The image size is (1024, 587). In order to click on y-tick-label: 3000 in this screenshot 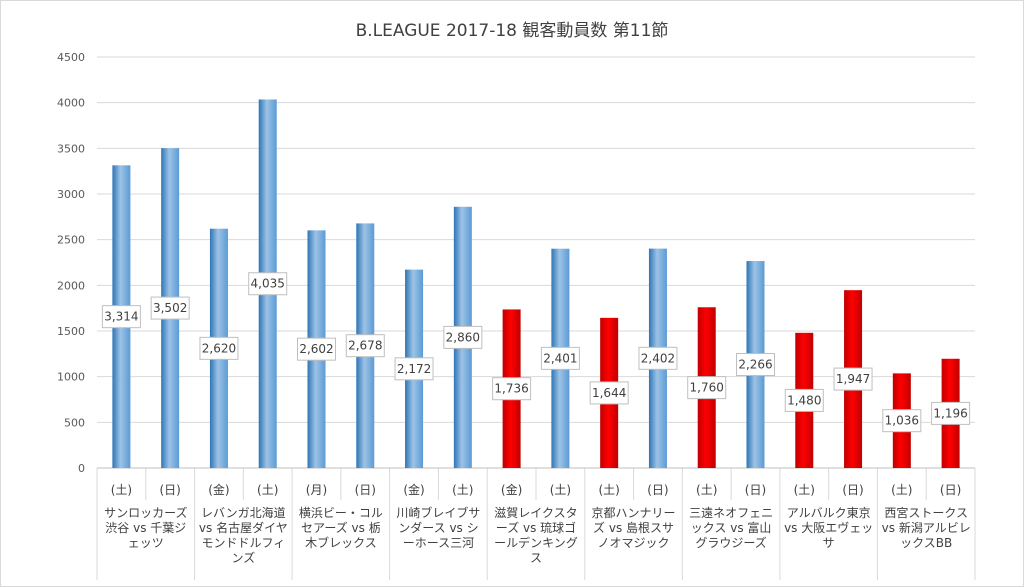, I will do `click(71, 194)`.